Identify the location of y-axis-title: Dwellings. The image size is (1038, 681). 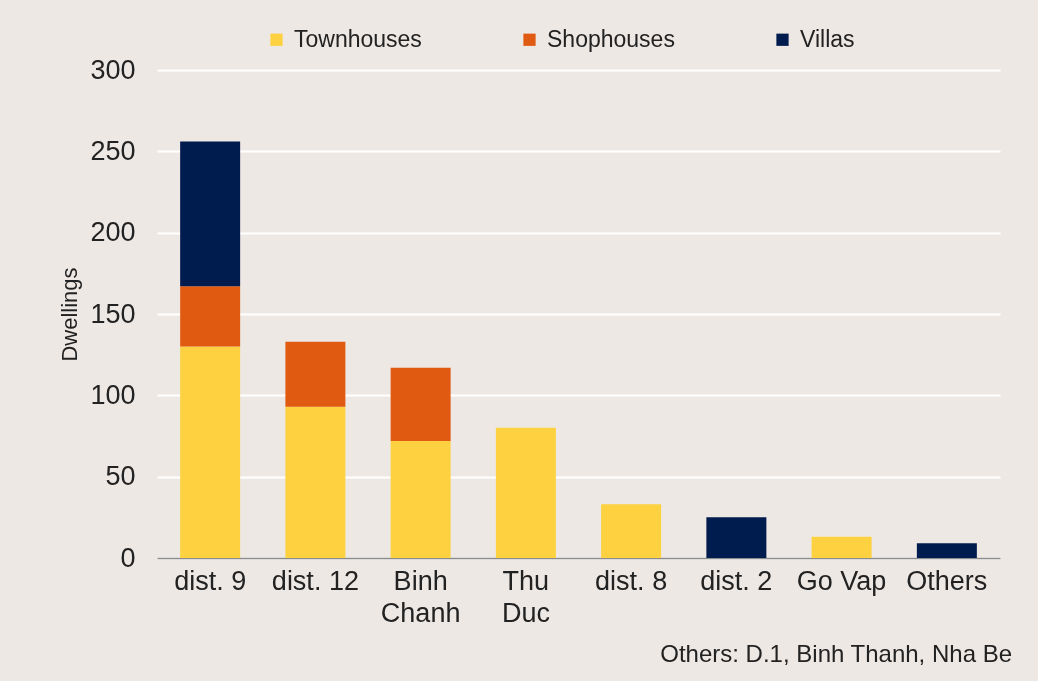
(70, 314).